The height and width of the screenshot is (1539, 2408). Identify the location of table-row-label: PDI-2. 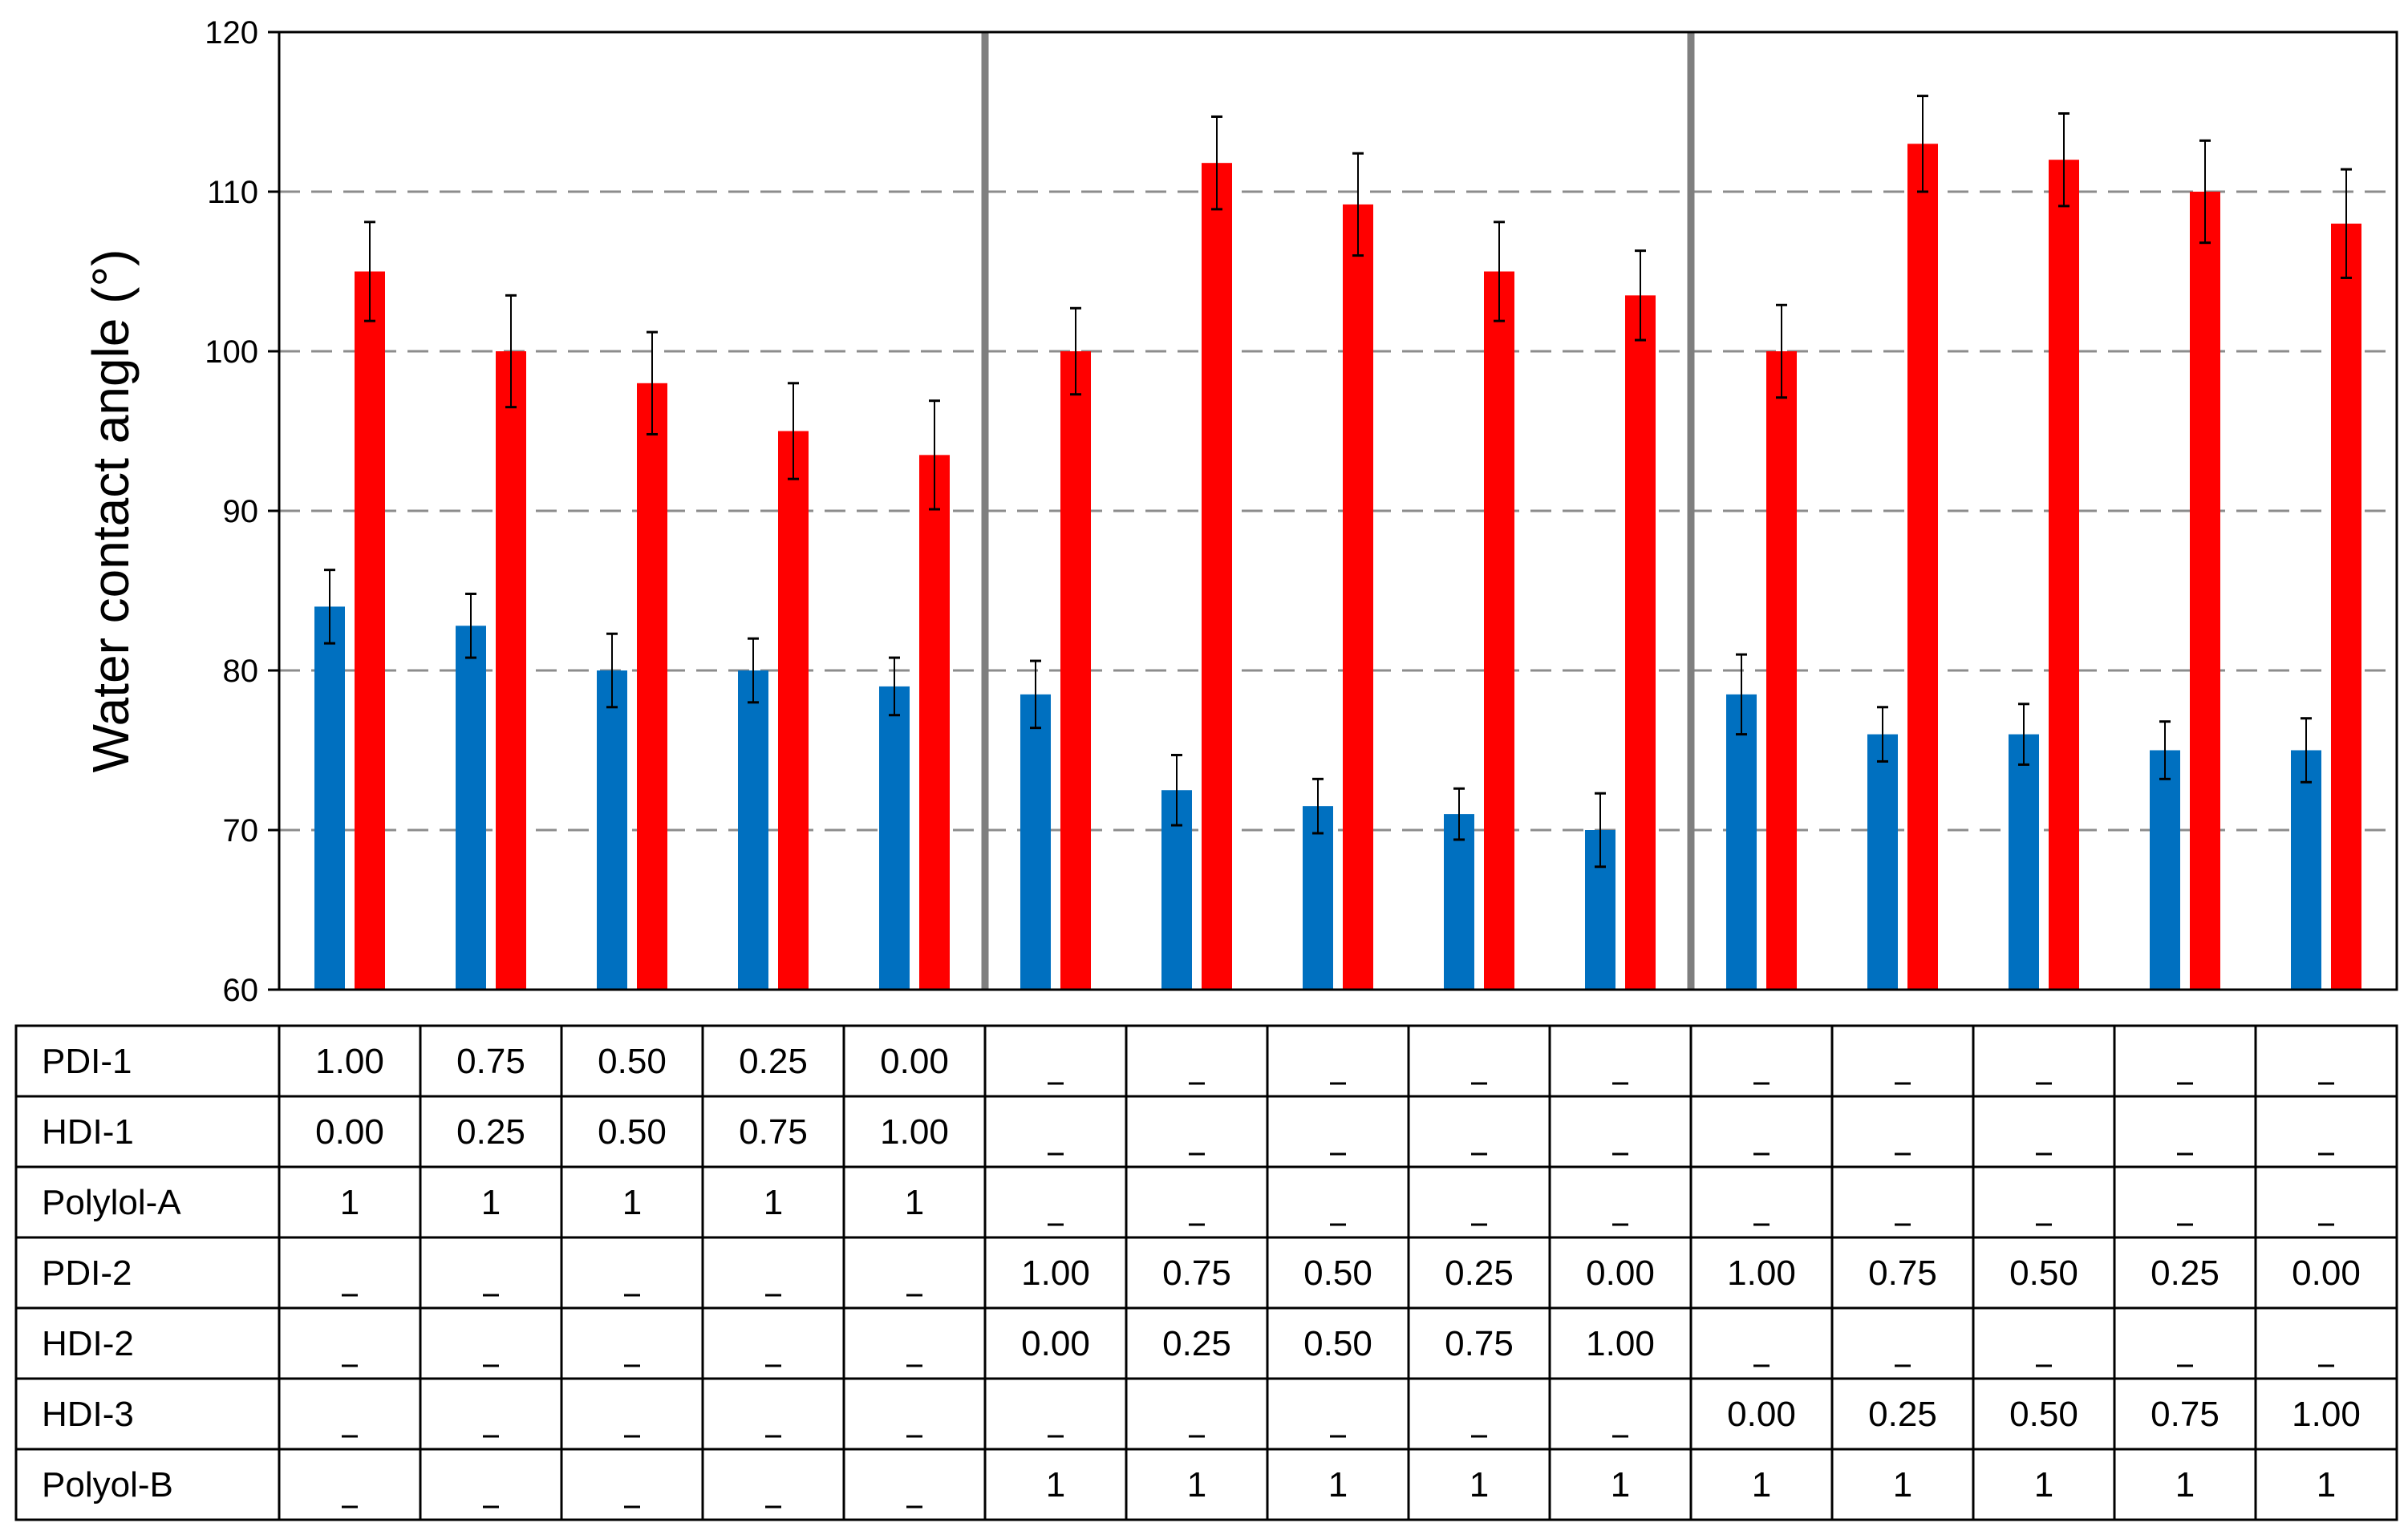
(87, 1273).